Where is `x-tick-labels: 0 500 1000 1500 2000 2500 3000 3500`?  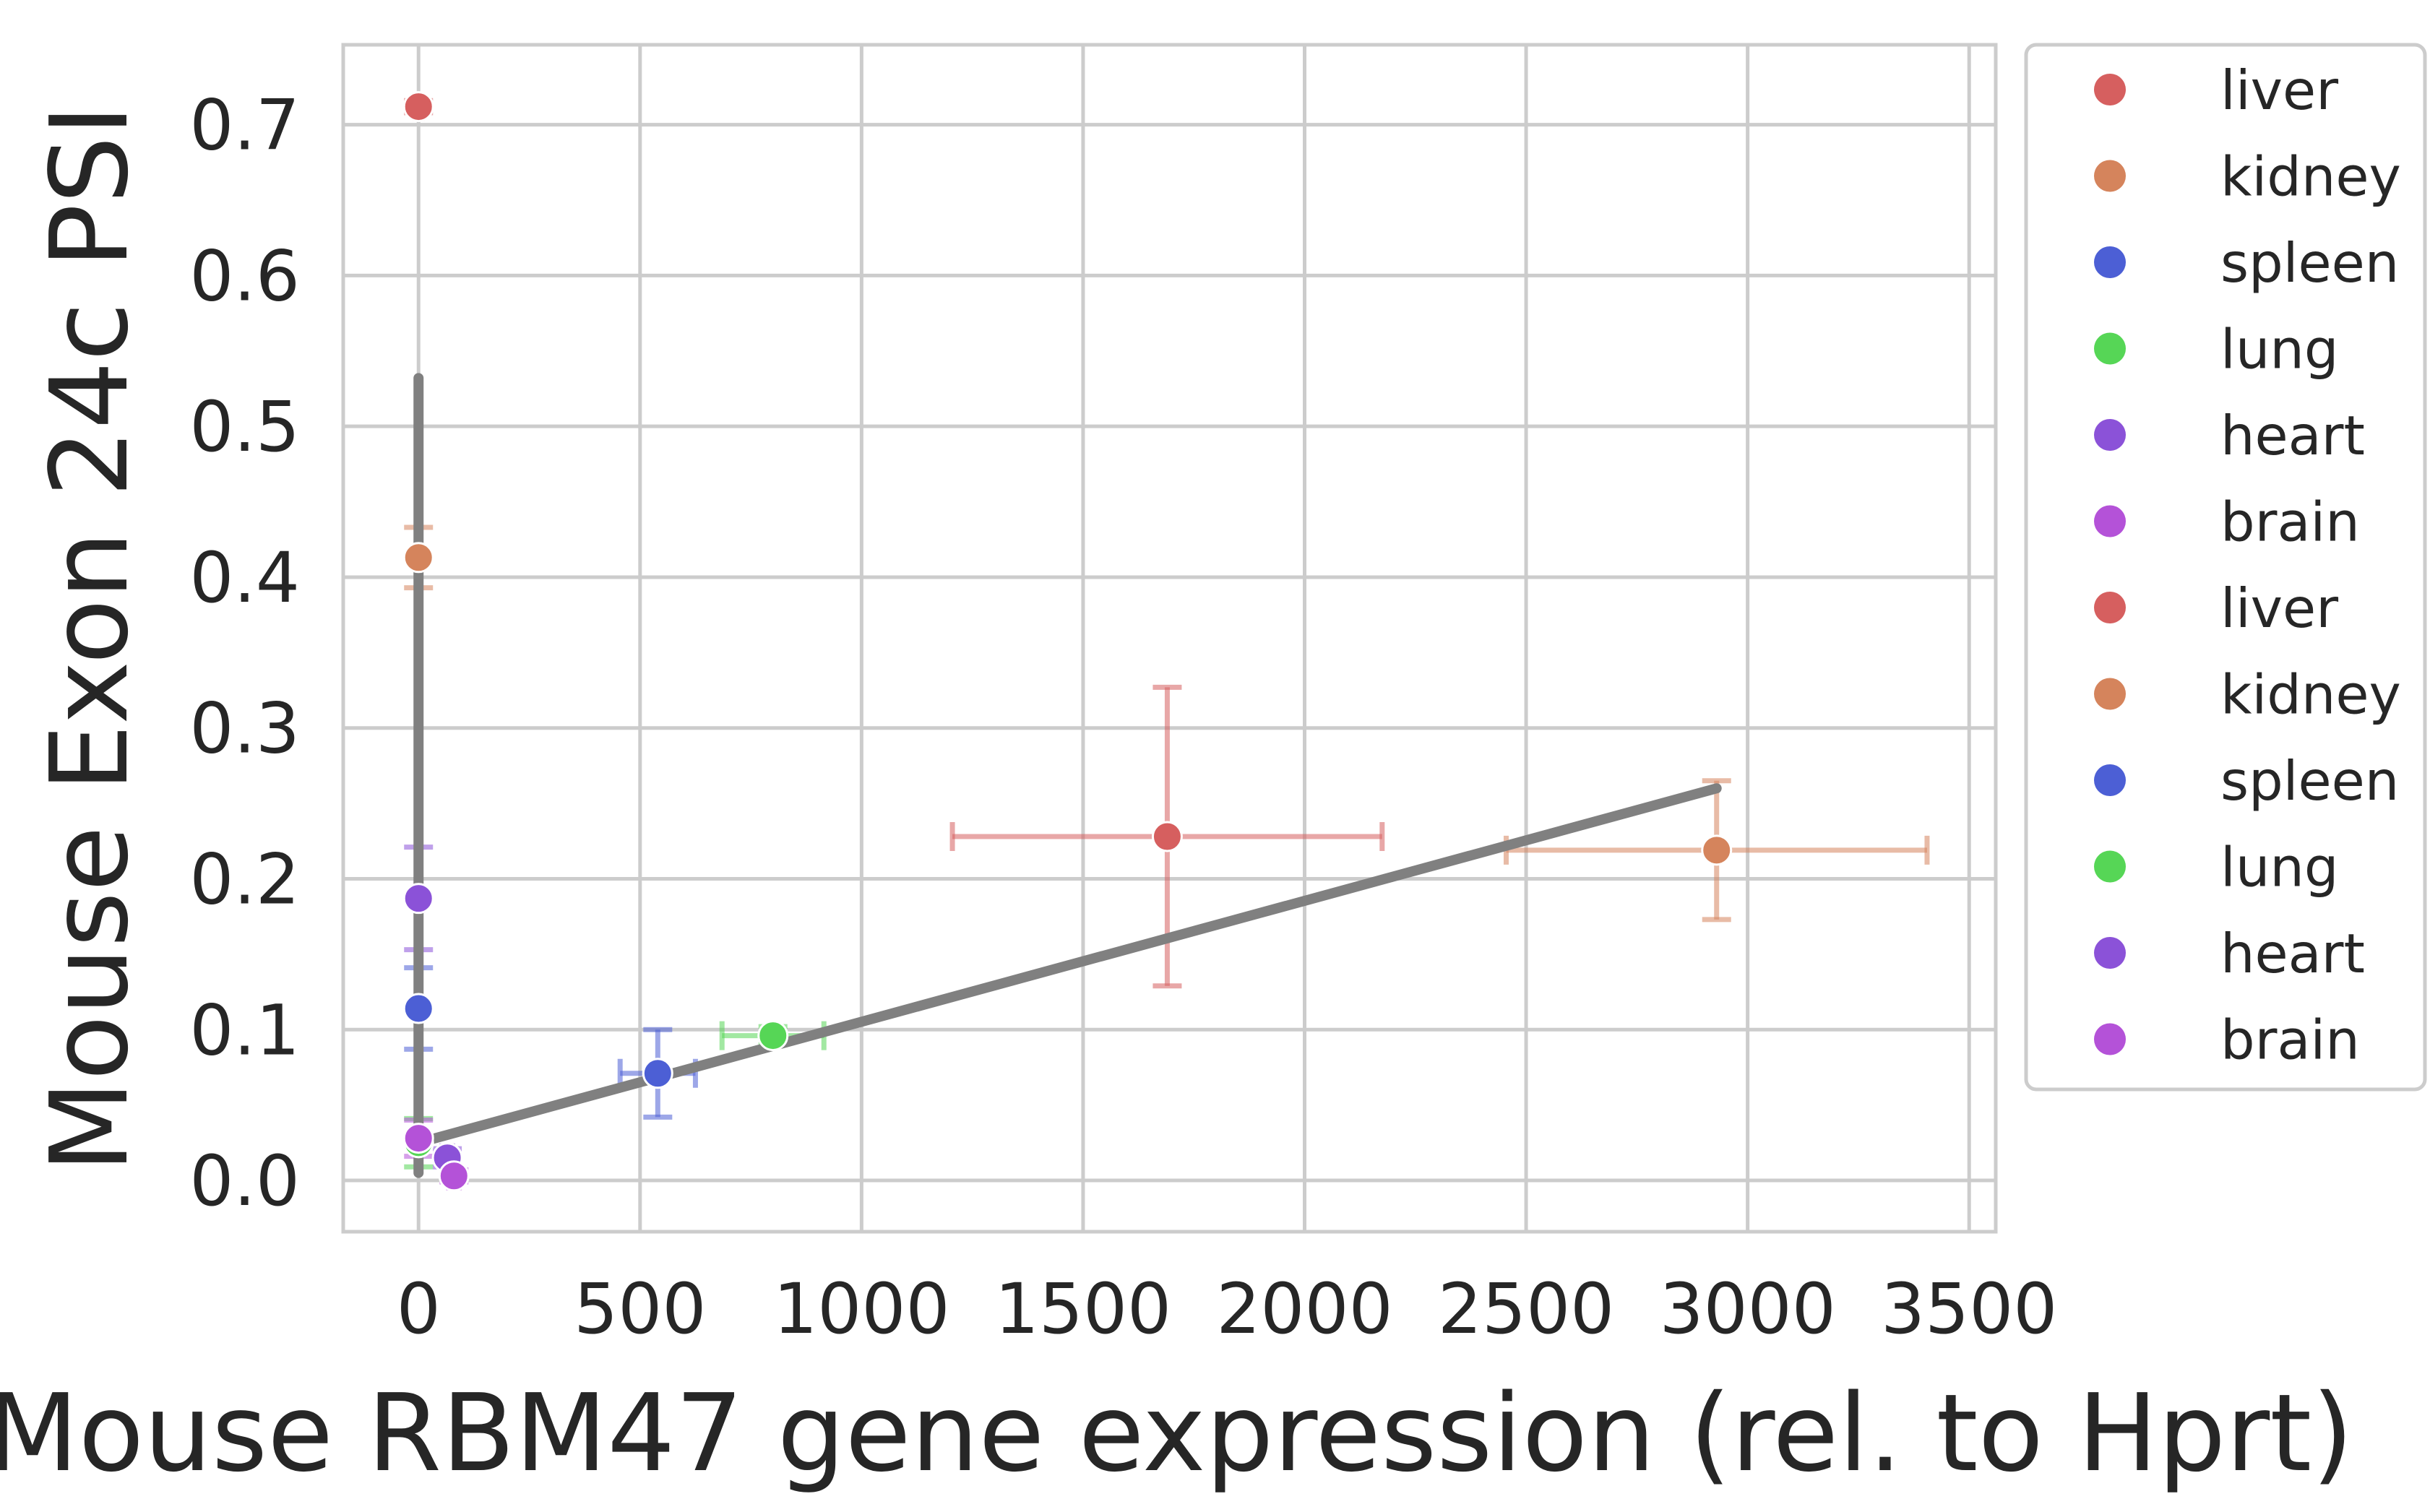 x-tick-labels: 0 500 1000 1500 2000 2500 3000 3500 is located at coordinates (1227, 1309).